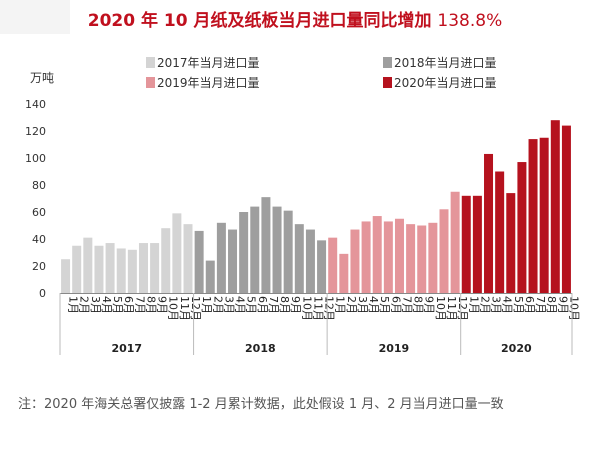 The height and width of the screenshot is (451, 590). What do you see at coordinates (35, 104) in the screenshot?
I see `y-tick-label: 140` at bounding box center [35, 104].